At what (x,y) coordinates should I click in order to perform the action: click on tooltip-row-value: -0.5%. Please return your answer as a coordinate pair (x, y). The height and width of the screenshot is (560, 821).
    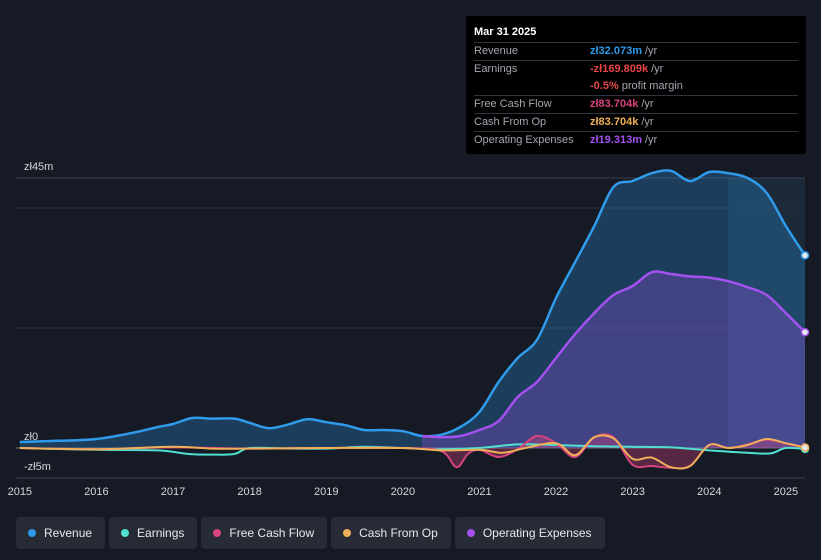
    Looking at the image, I should click on (604, 86).